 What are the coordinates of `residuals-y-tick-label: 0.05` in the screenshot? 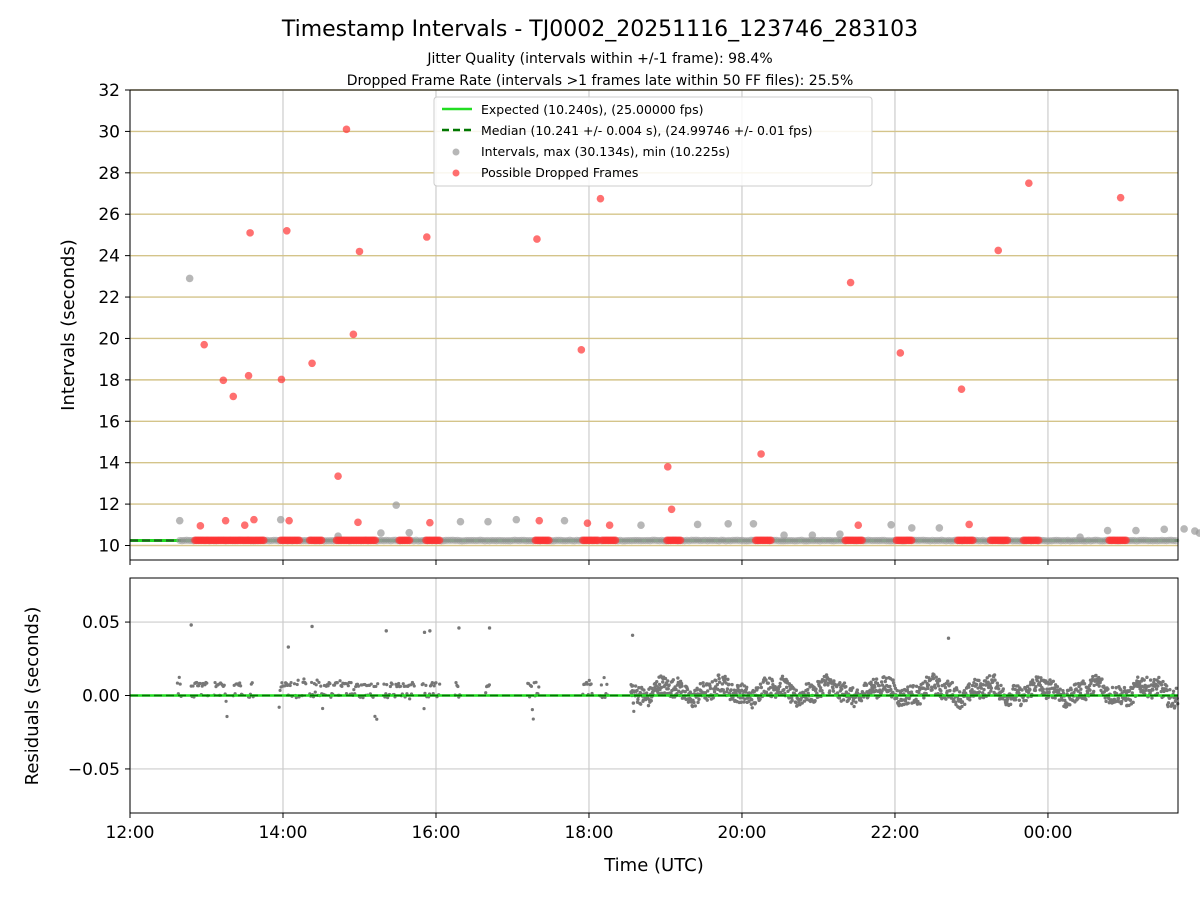 It's located at (101, 623).